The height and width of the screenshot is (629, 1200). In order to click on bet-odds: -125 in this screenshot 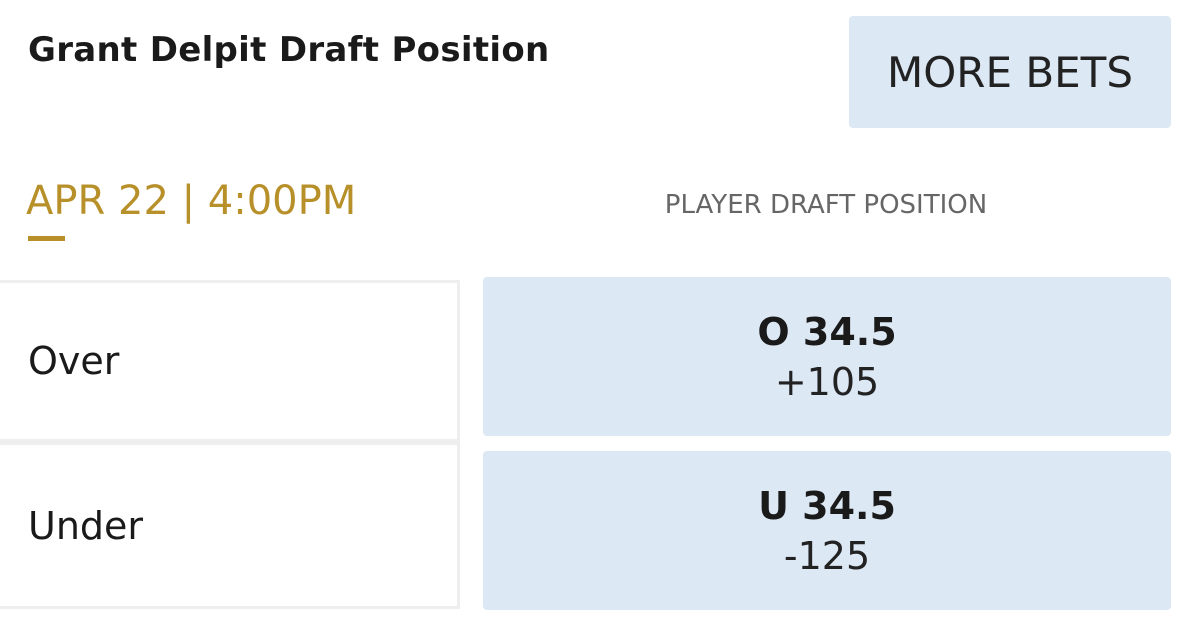, I will do `click(827, 555)`.